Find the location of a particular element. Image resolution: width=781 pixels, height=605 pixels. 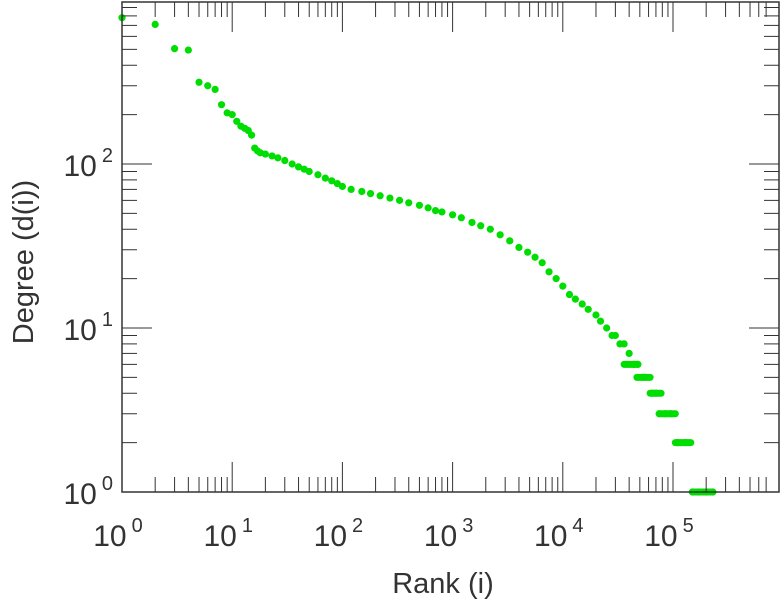

x-tick-label: 10 3 is located at coordinates (449, 534).